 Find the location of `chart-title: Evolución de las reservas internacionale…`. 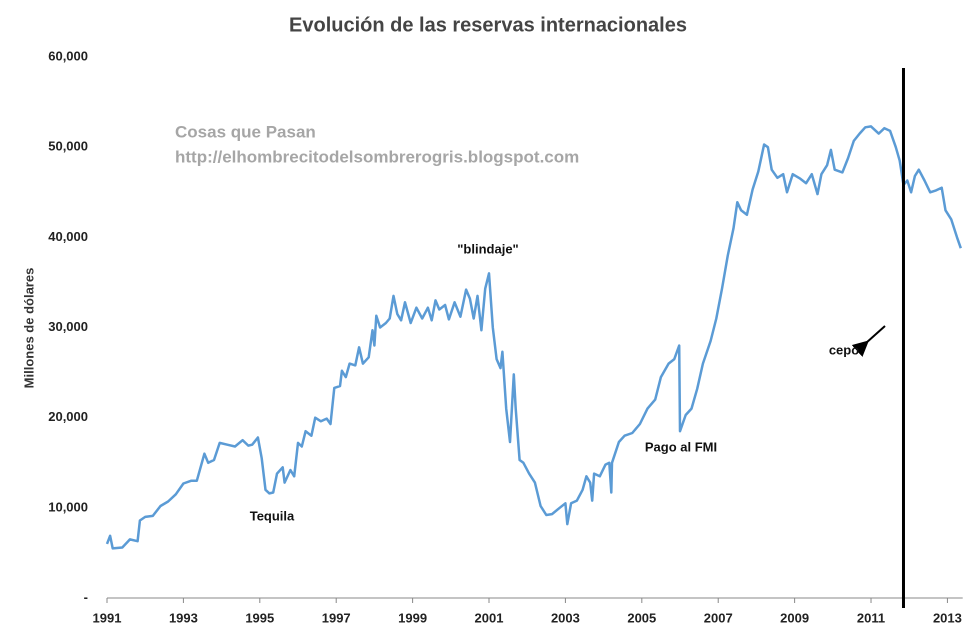

chart-title: Evolución de las reservas internacionale… is located at coordinates (488, 25).